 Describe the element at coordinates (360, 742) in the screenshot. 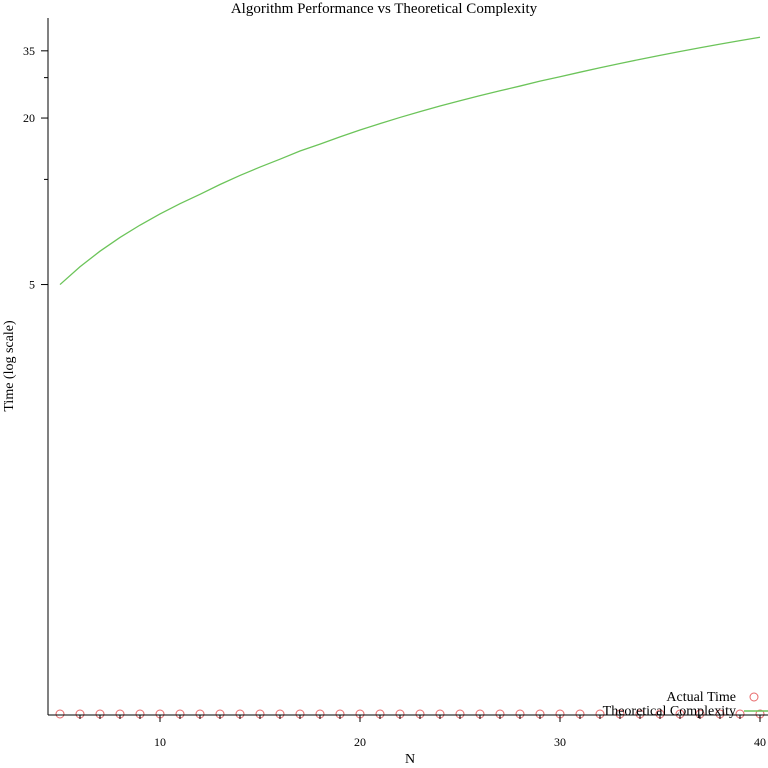

I see `x-tick-label: 20` at that location.